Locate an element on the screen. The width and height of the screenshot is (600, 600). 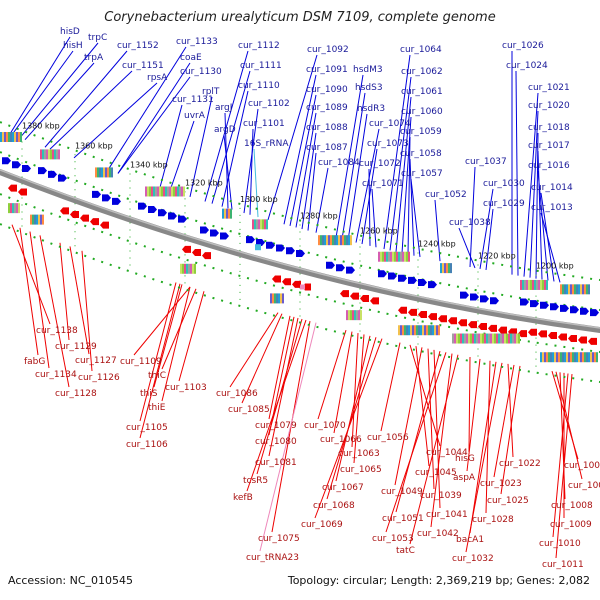
top-gene-label: cur_1101 is located at coordinates (264, 124).